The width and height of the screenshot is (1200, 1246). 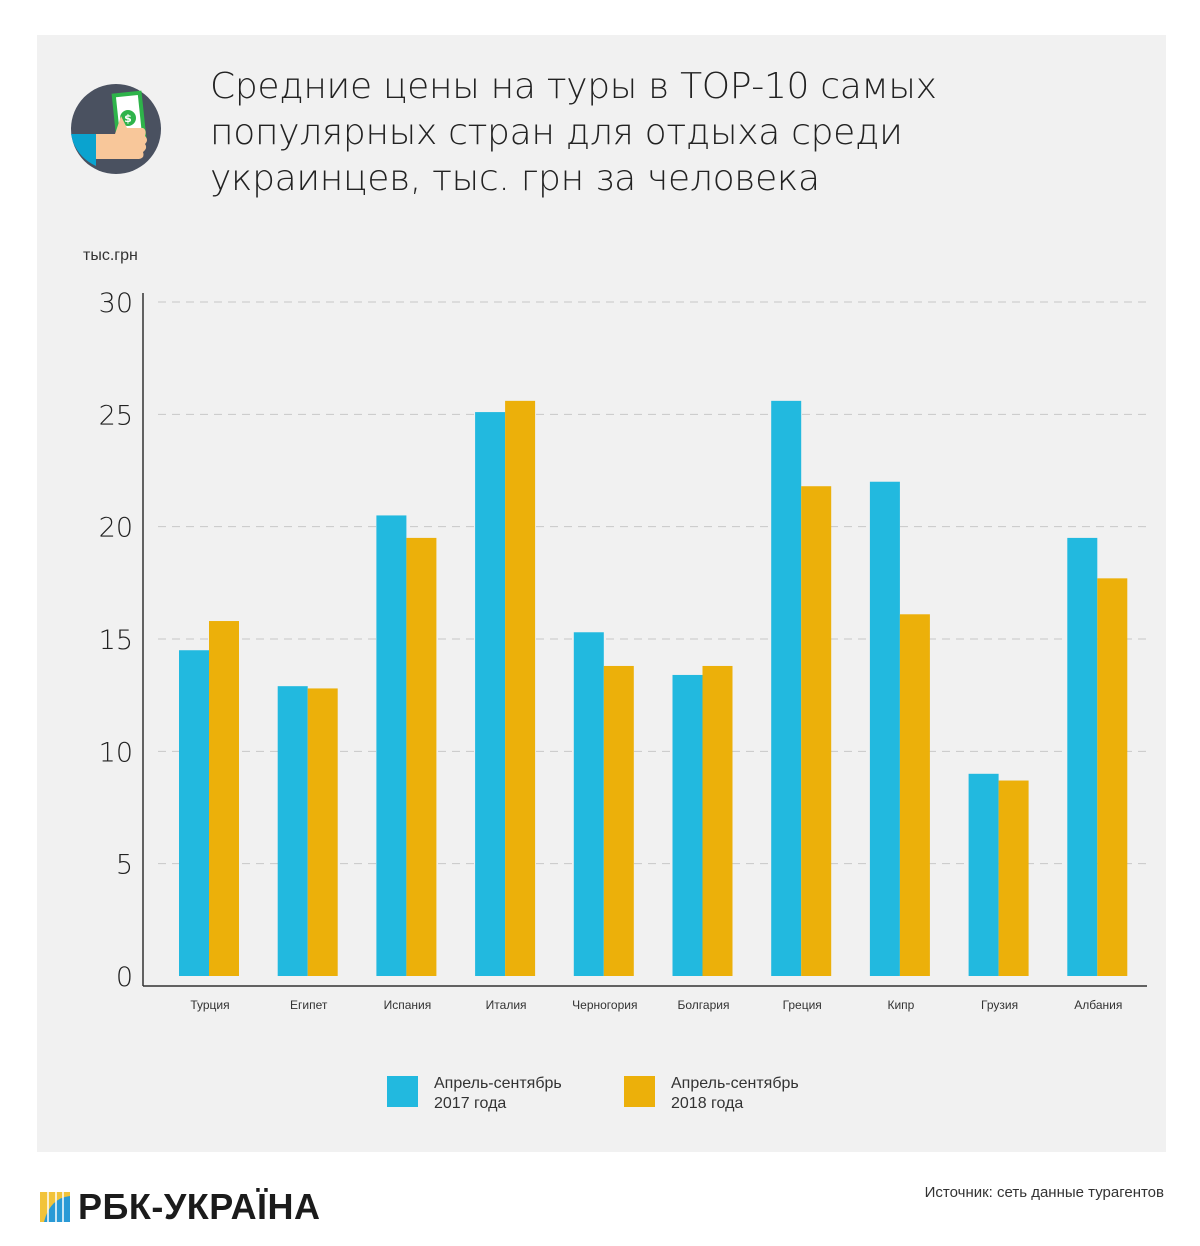 What do you see at coordinates (1098, 1005) in the screenshot?
I see `x-tick-label: Албания` at bounding box center [1098, 1005].